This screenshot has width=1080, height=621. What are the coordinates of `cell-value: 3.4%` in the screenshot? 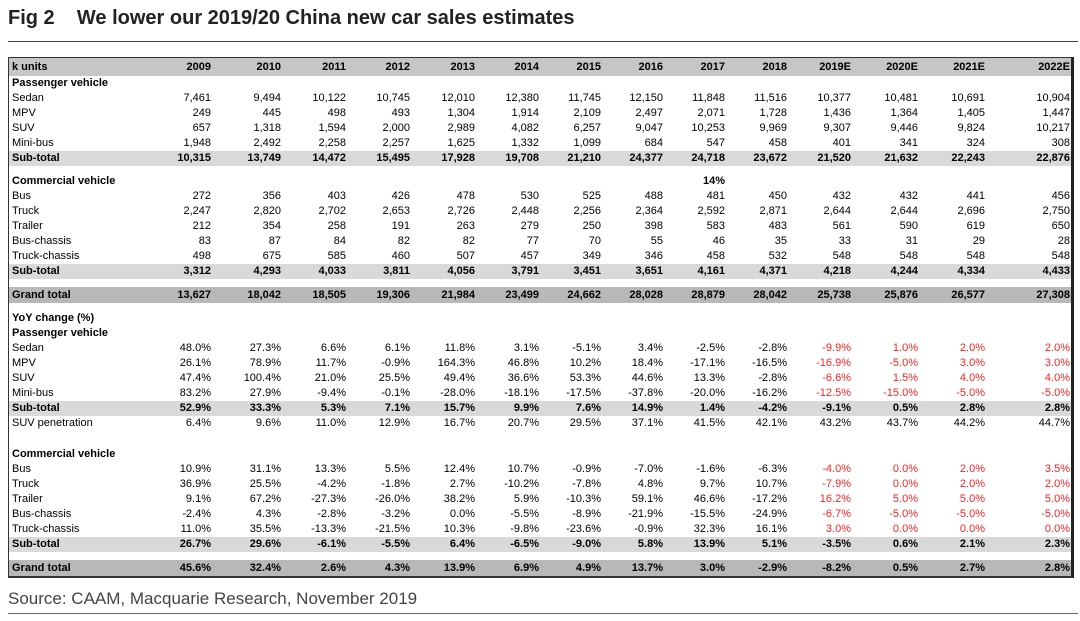 It's located at (650, 348).